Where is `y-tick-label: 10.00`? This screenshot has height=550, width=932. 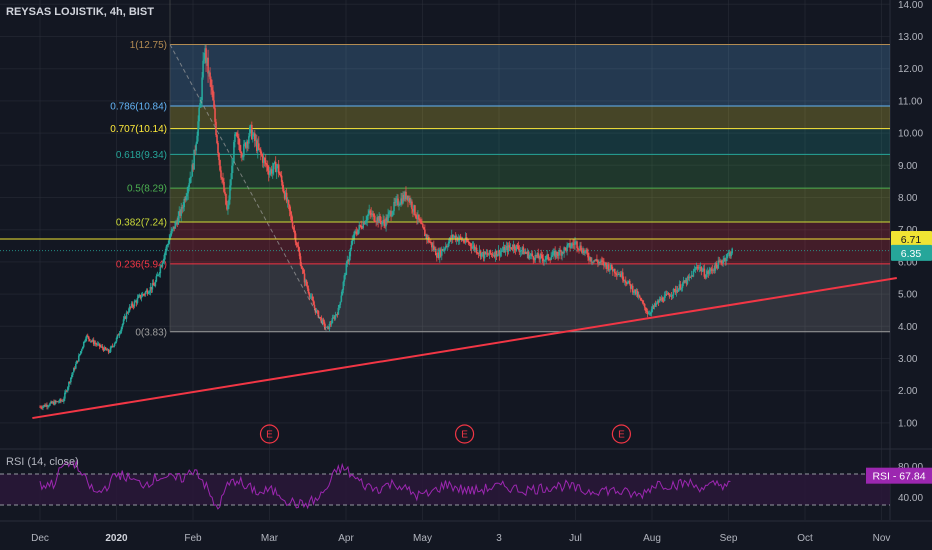
y-tick-label: 10.00 is located at coordinates (910, 134).